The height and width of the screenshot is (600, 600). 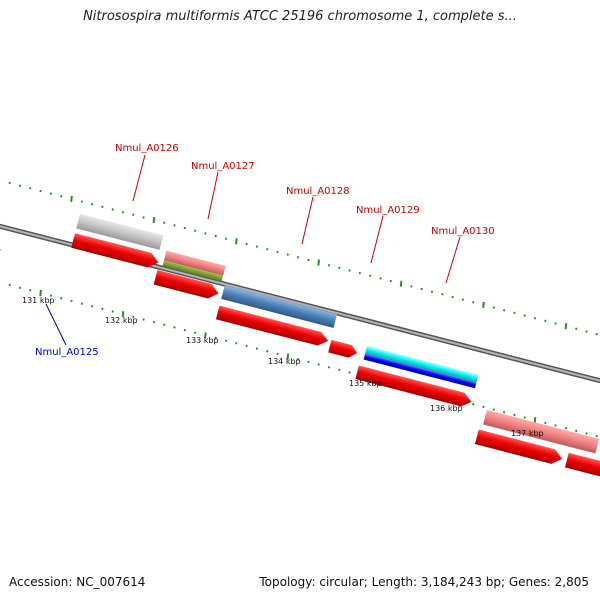 What do you see at coordinates (272, 326) in the screenshot?
I see `feature-red-arrow-0128a` at bounding box center [272, 326].